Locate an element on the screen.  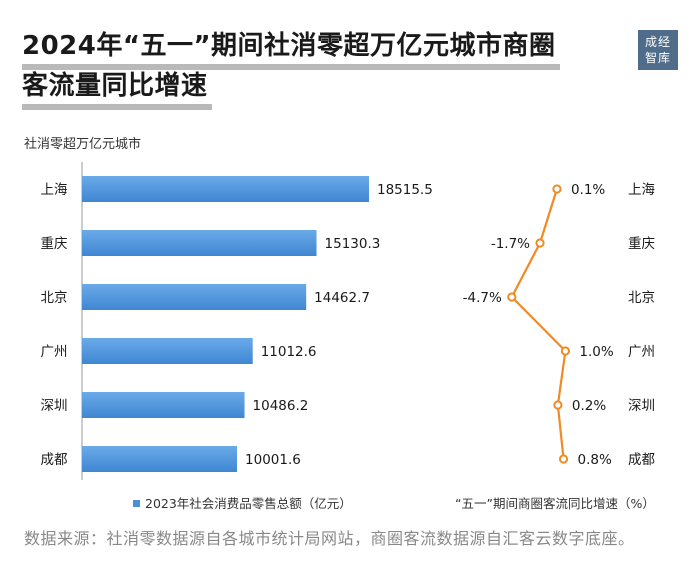
growth-value-label: 0.2% is located at coordinates (589, 406).